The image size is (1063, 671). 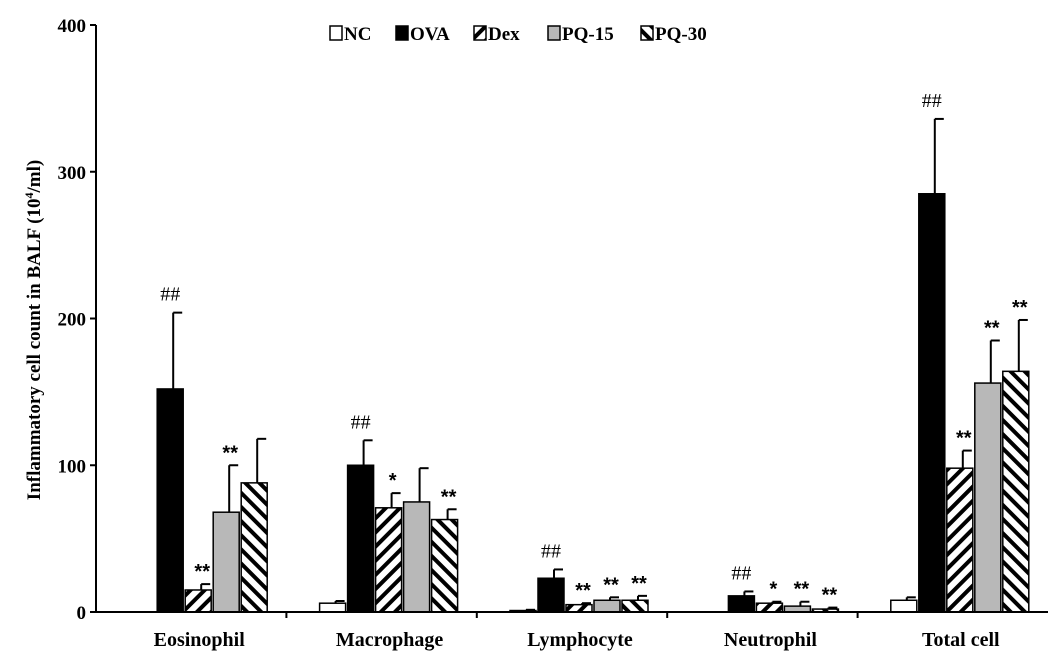 I want to click on legend-swatch-dex, so click(x=480, y=33).